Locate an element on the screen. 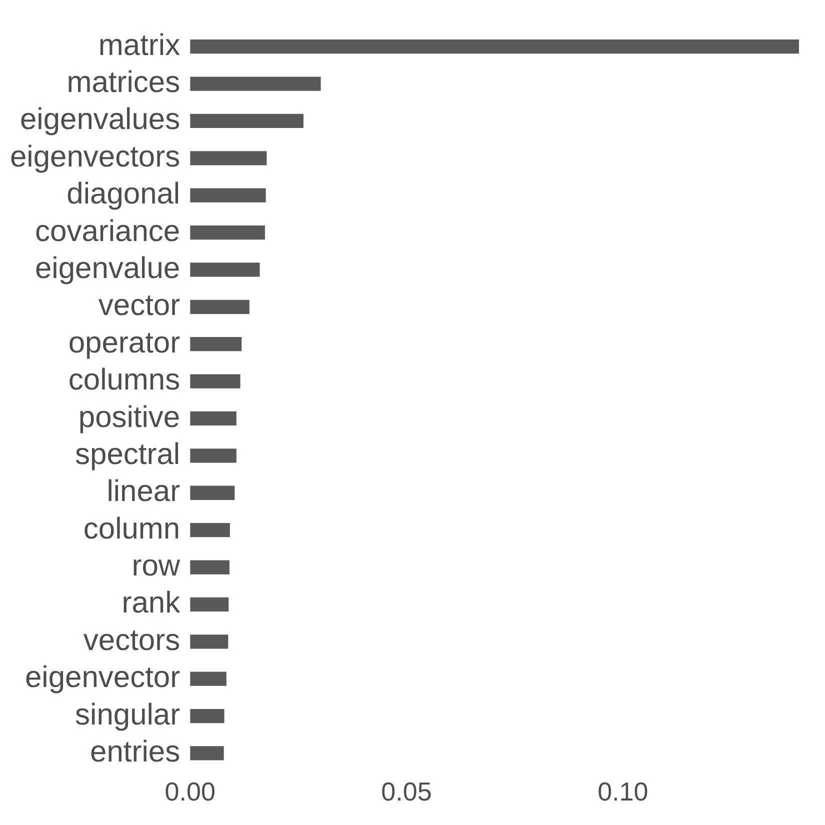 This screenshot has height=825, width=825. y-tick-label: operator is located at coordinates (124, 343).